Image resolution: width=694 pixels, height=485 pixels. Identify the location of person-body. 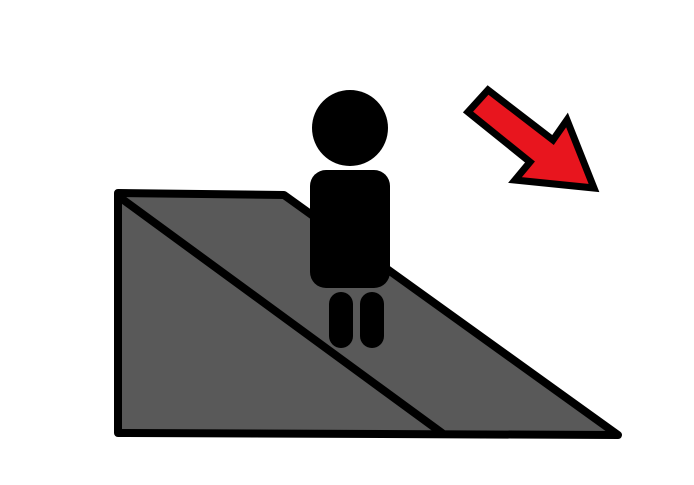
(350, 229).